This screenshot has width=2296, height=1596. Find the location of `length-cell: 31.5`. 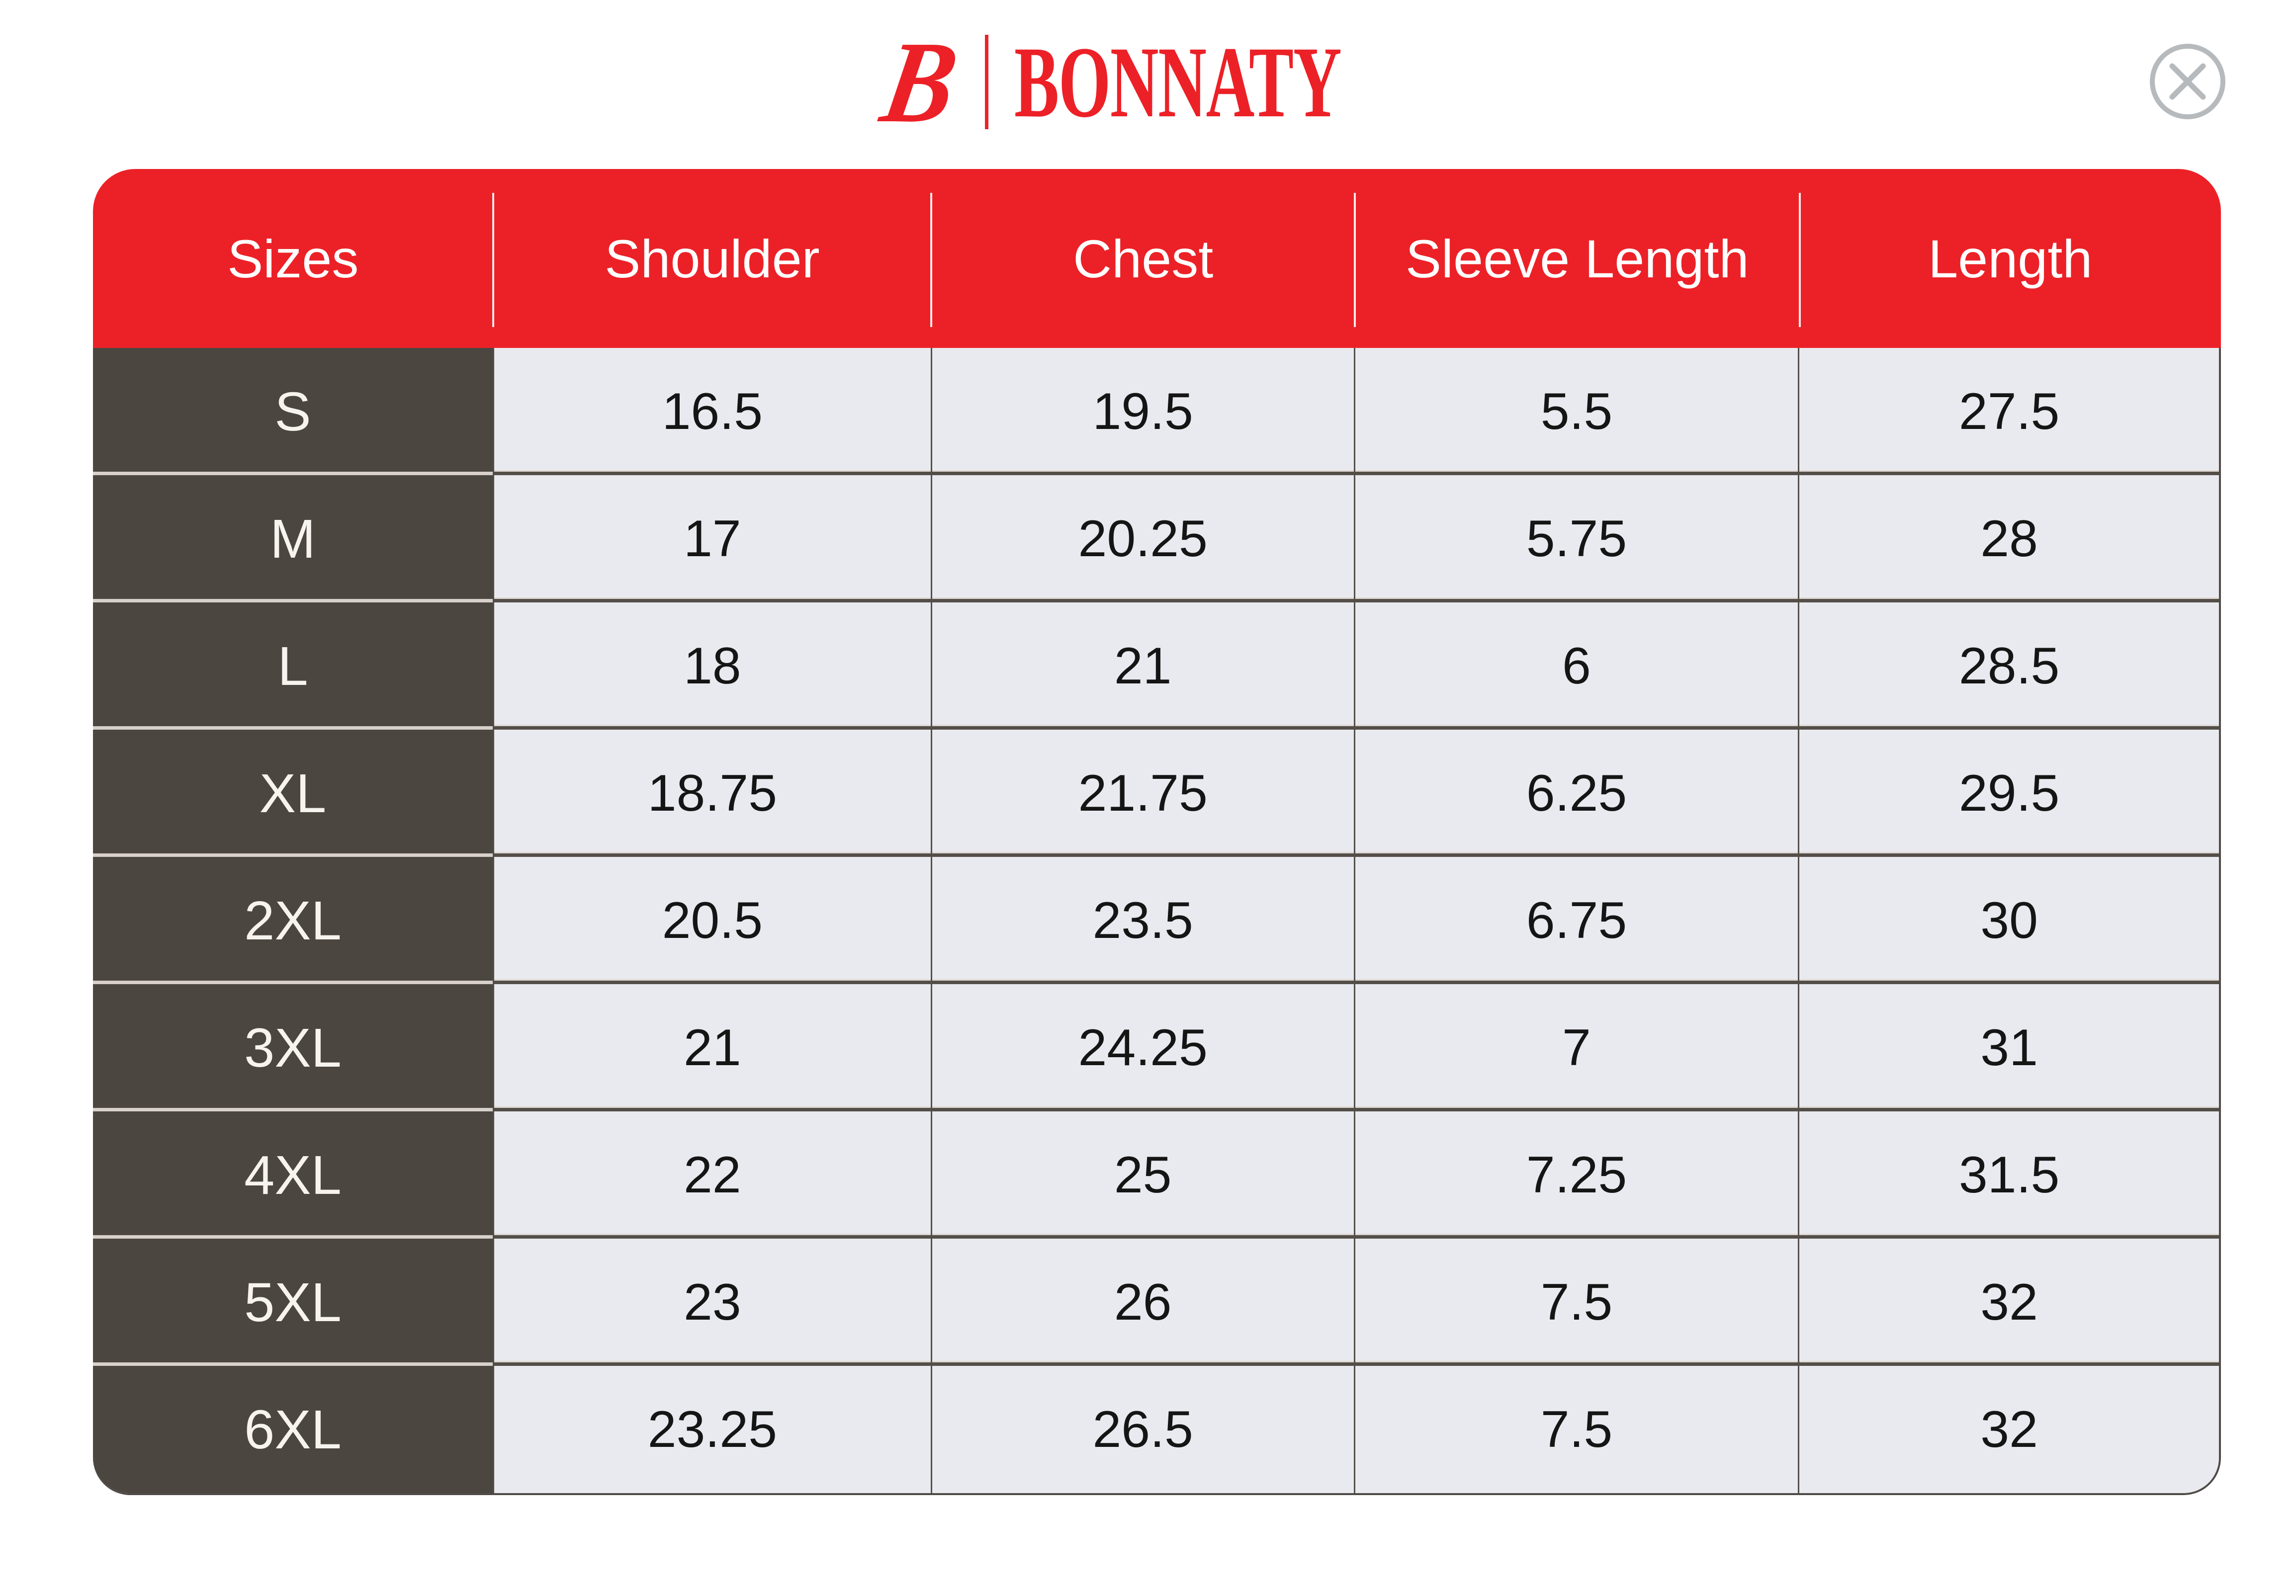

length-cell: 31.5 is located at coordinates (2008, 1175).